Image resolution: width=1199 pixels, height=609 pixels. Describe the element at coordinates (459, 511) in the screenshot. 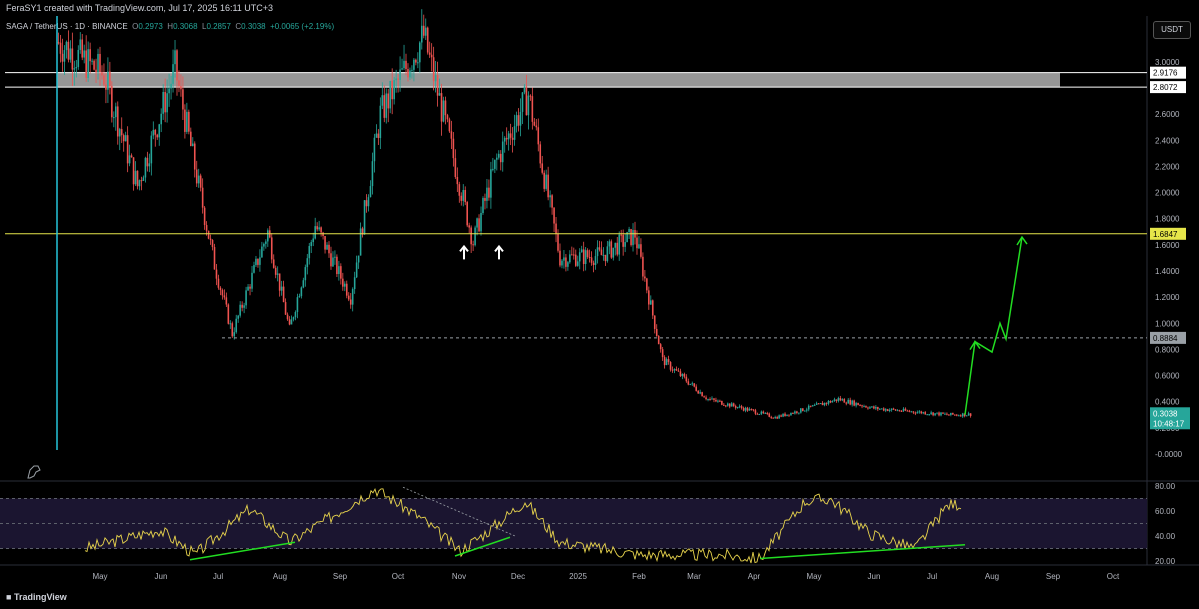

I see `rsi-trendline` at that location.